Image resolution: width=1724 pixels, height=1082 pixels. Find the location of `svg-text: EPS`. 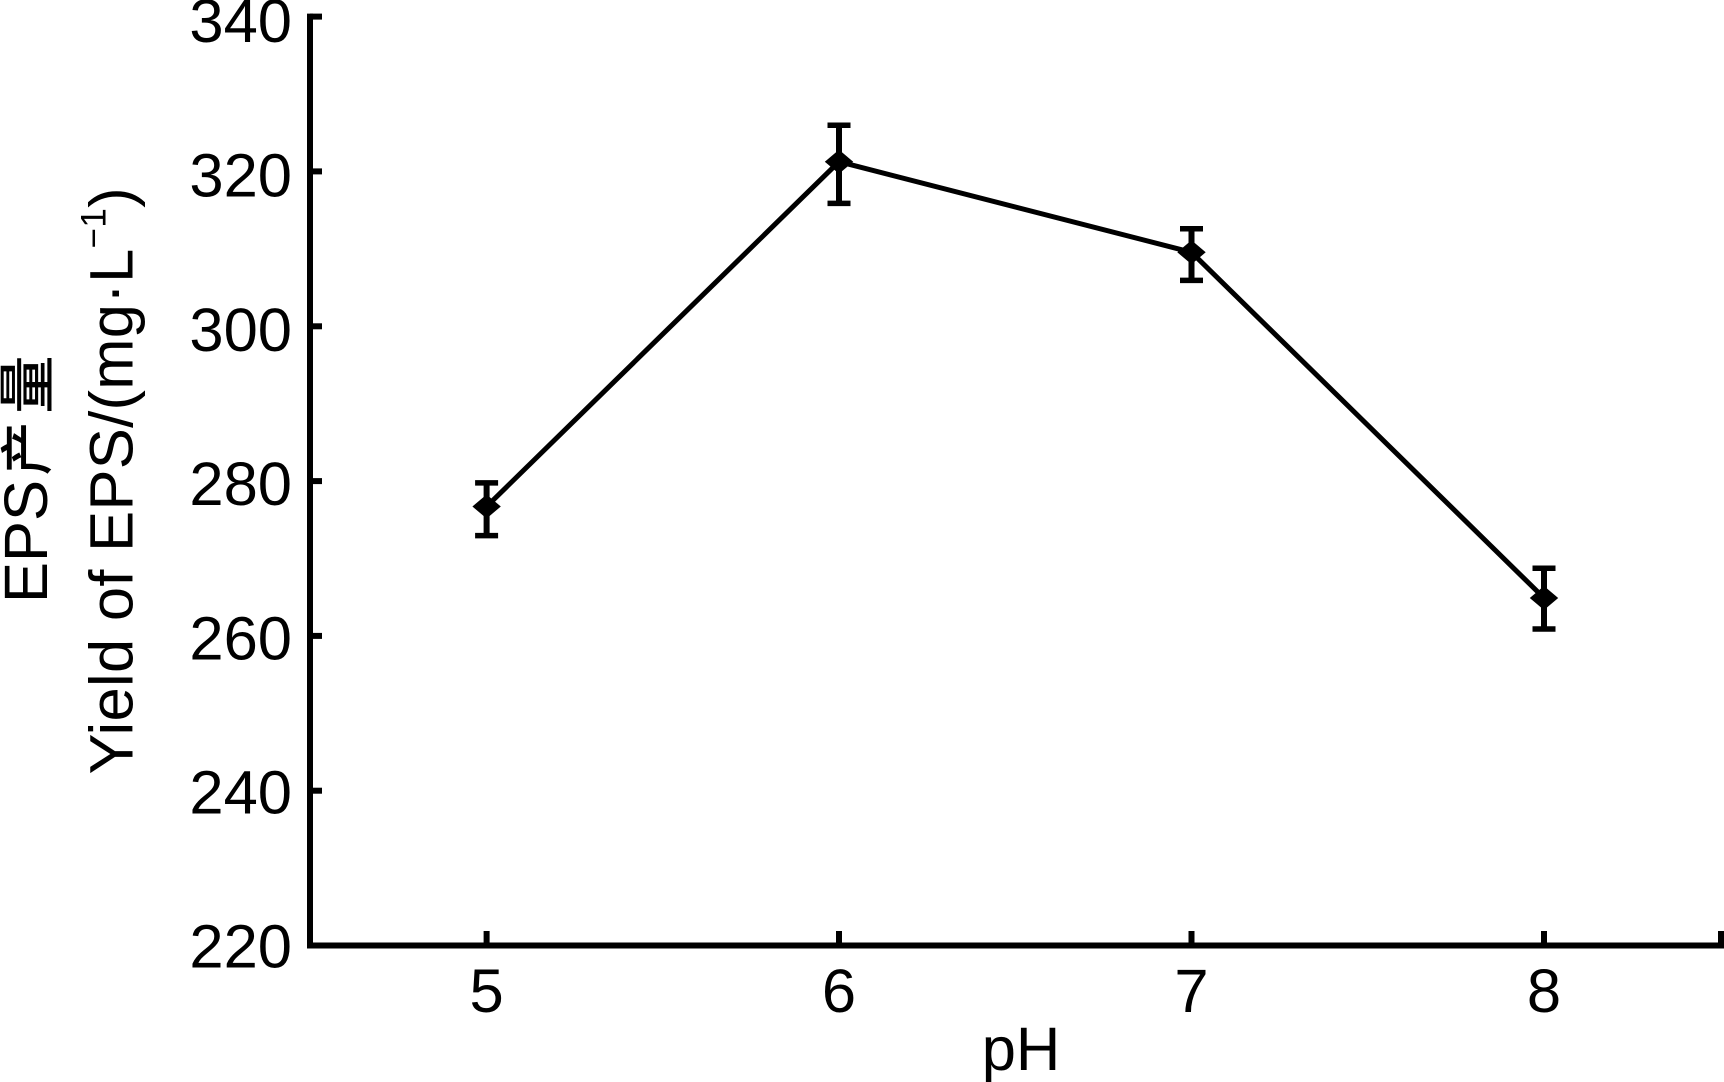

svg-text: EPS is located at coordinates (30, 541).